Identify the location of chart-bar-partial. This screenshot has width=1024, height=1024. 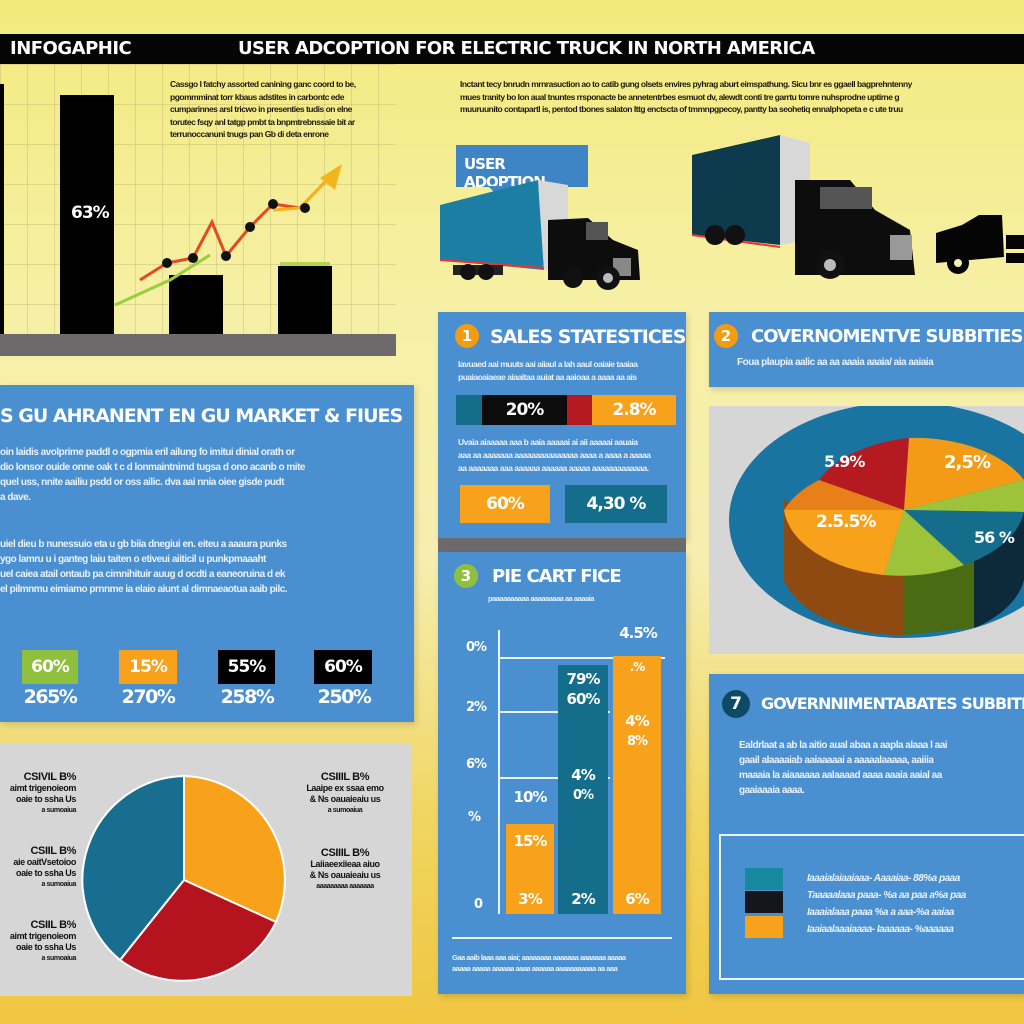
(2, 209).